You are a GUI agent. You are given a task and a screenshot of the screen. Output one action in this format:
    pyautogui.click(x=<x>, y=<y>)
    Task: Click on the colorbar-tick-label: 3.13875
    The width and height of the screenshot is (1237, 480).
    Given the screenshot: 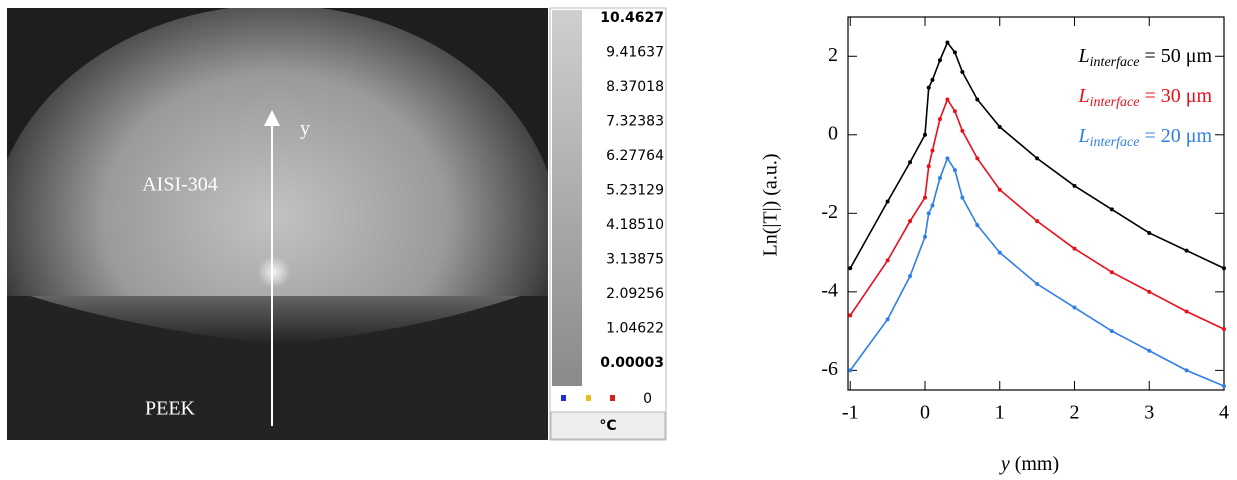 What is the action you would take?
    pyautogui.click(x=635, y=260)
    